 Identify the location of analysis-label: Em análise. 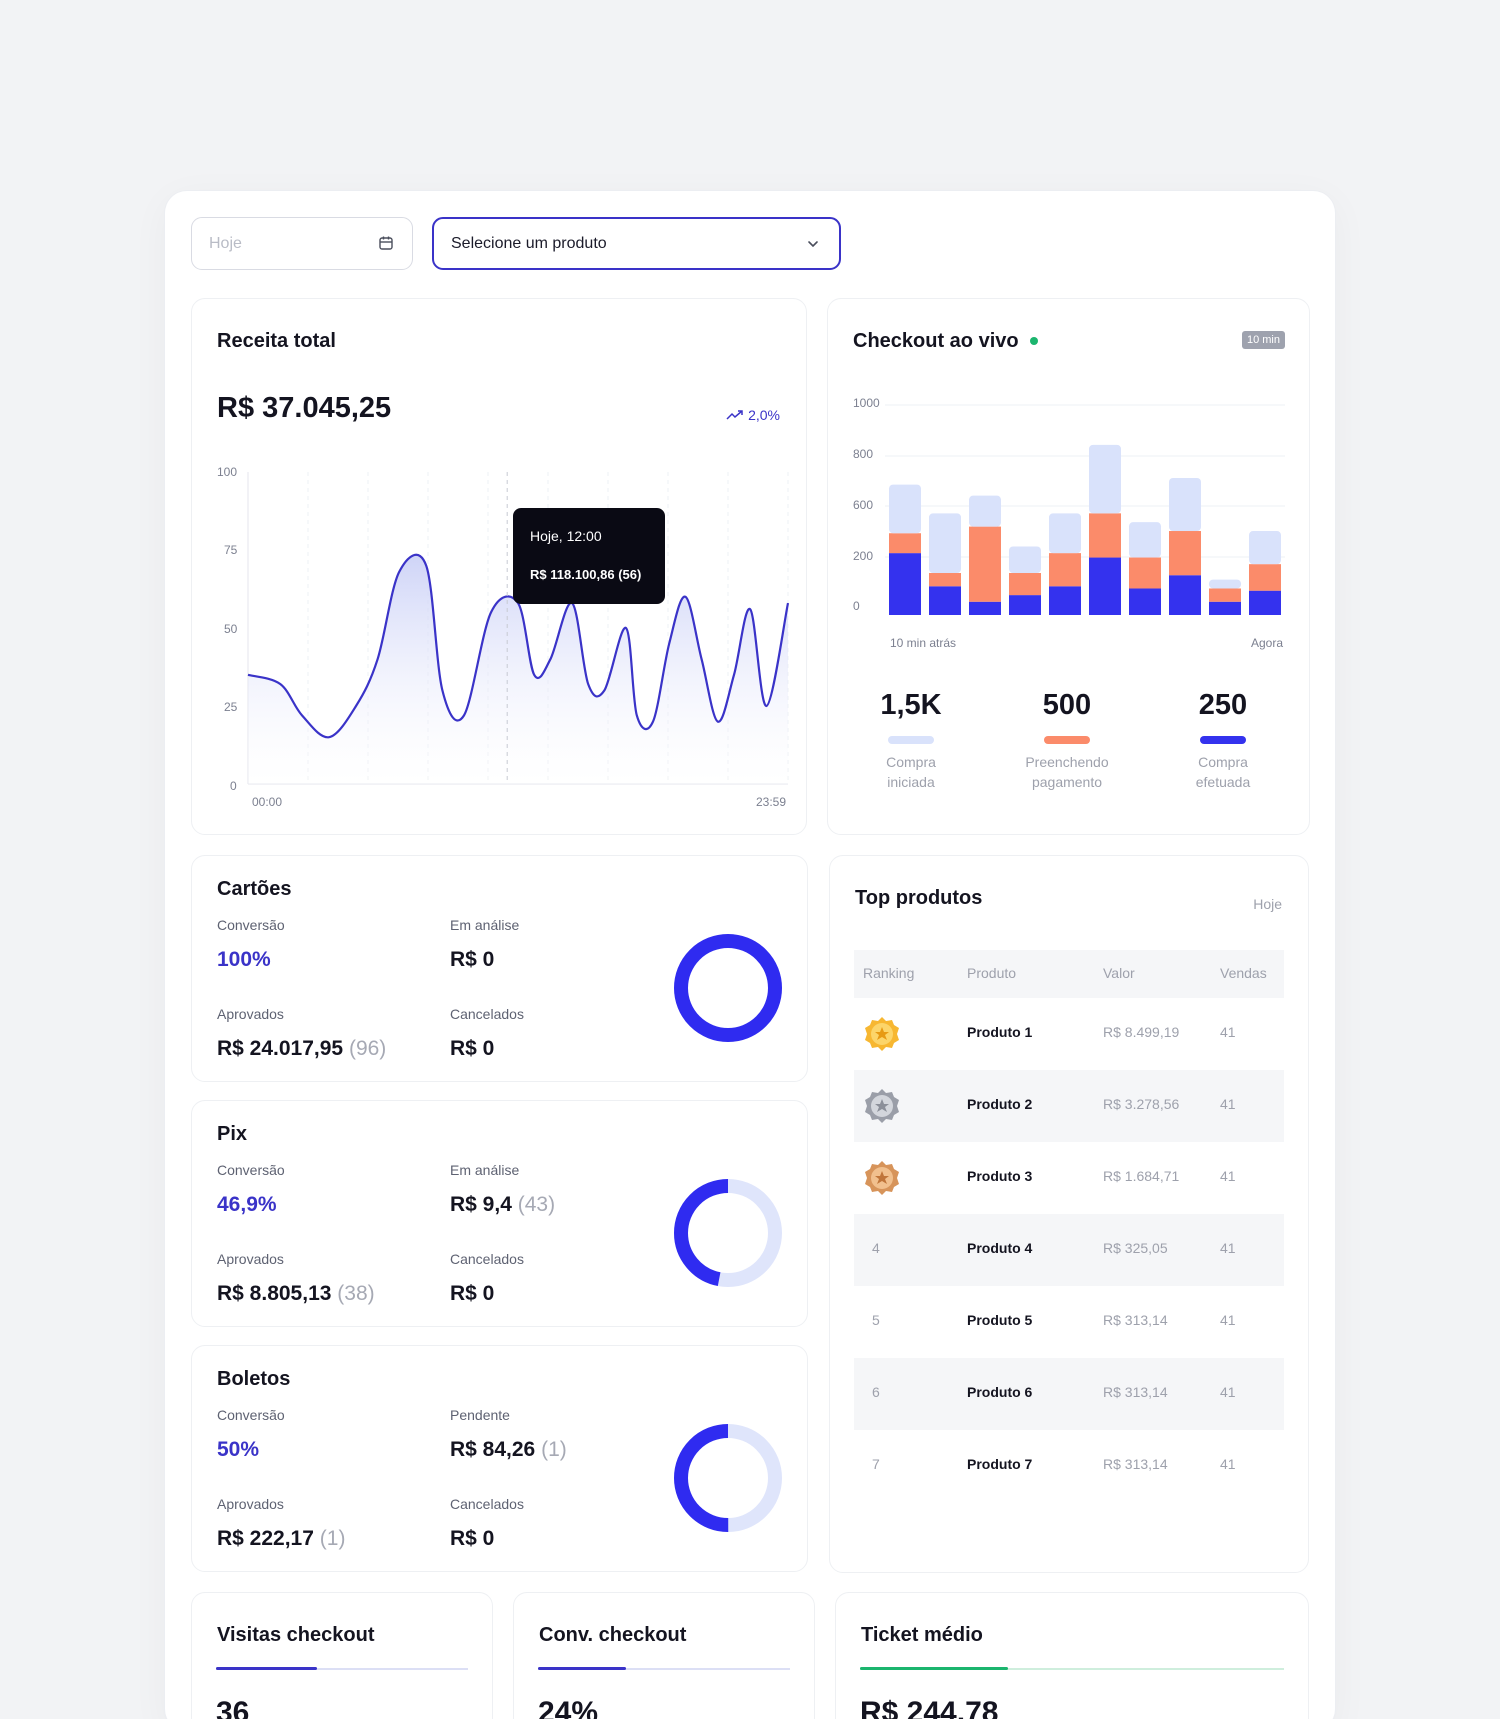
(485, 1170).